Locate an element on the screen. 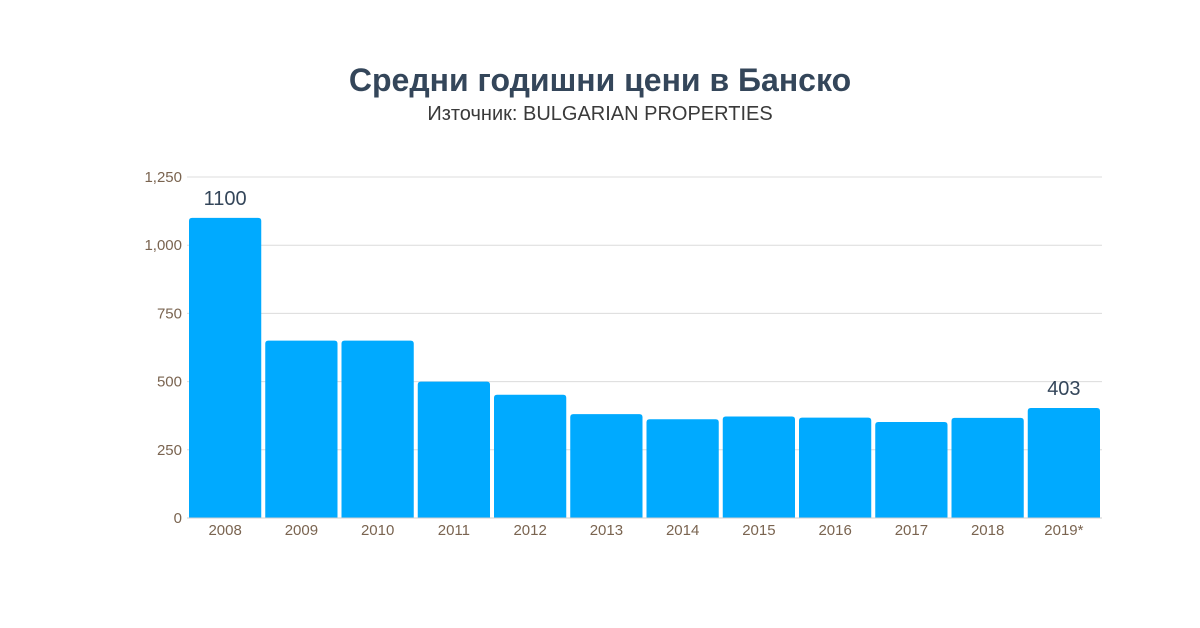 This screenshot has height=628, width=1200. y-tick-label: 750 is located at coordinates (169, 313).